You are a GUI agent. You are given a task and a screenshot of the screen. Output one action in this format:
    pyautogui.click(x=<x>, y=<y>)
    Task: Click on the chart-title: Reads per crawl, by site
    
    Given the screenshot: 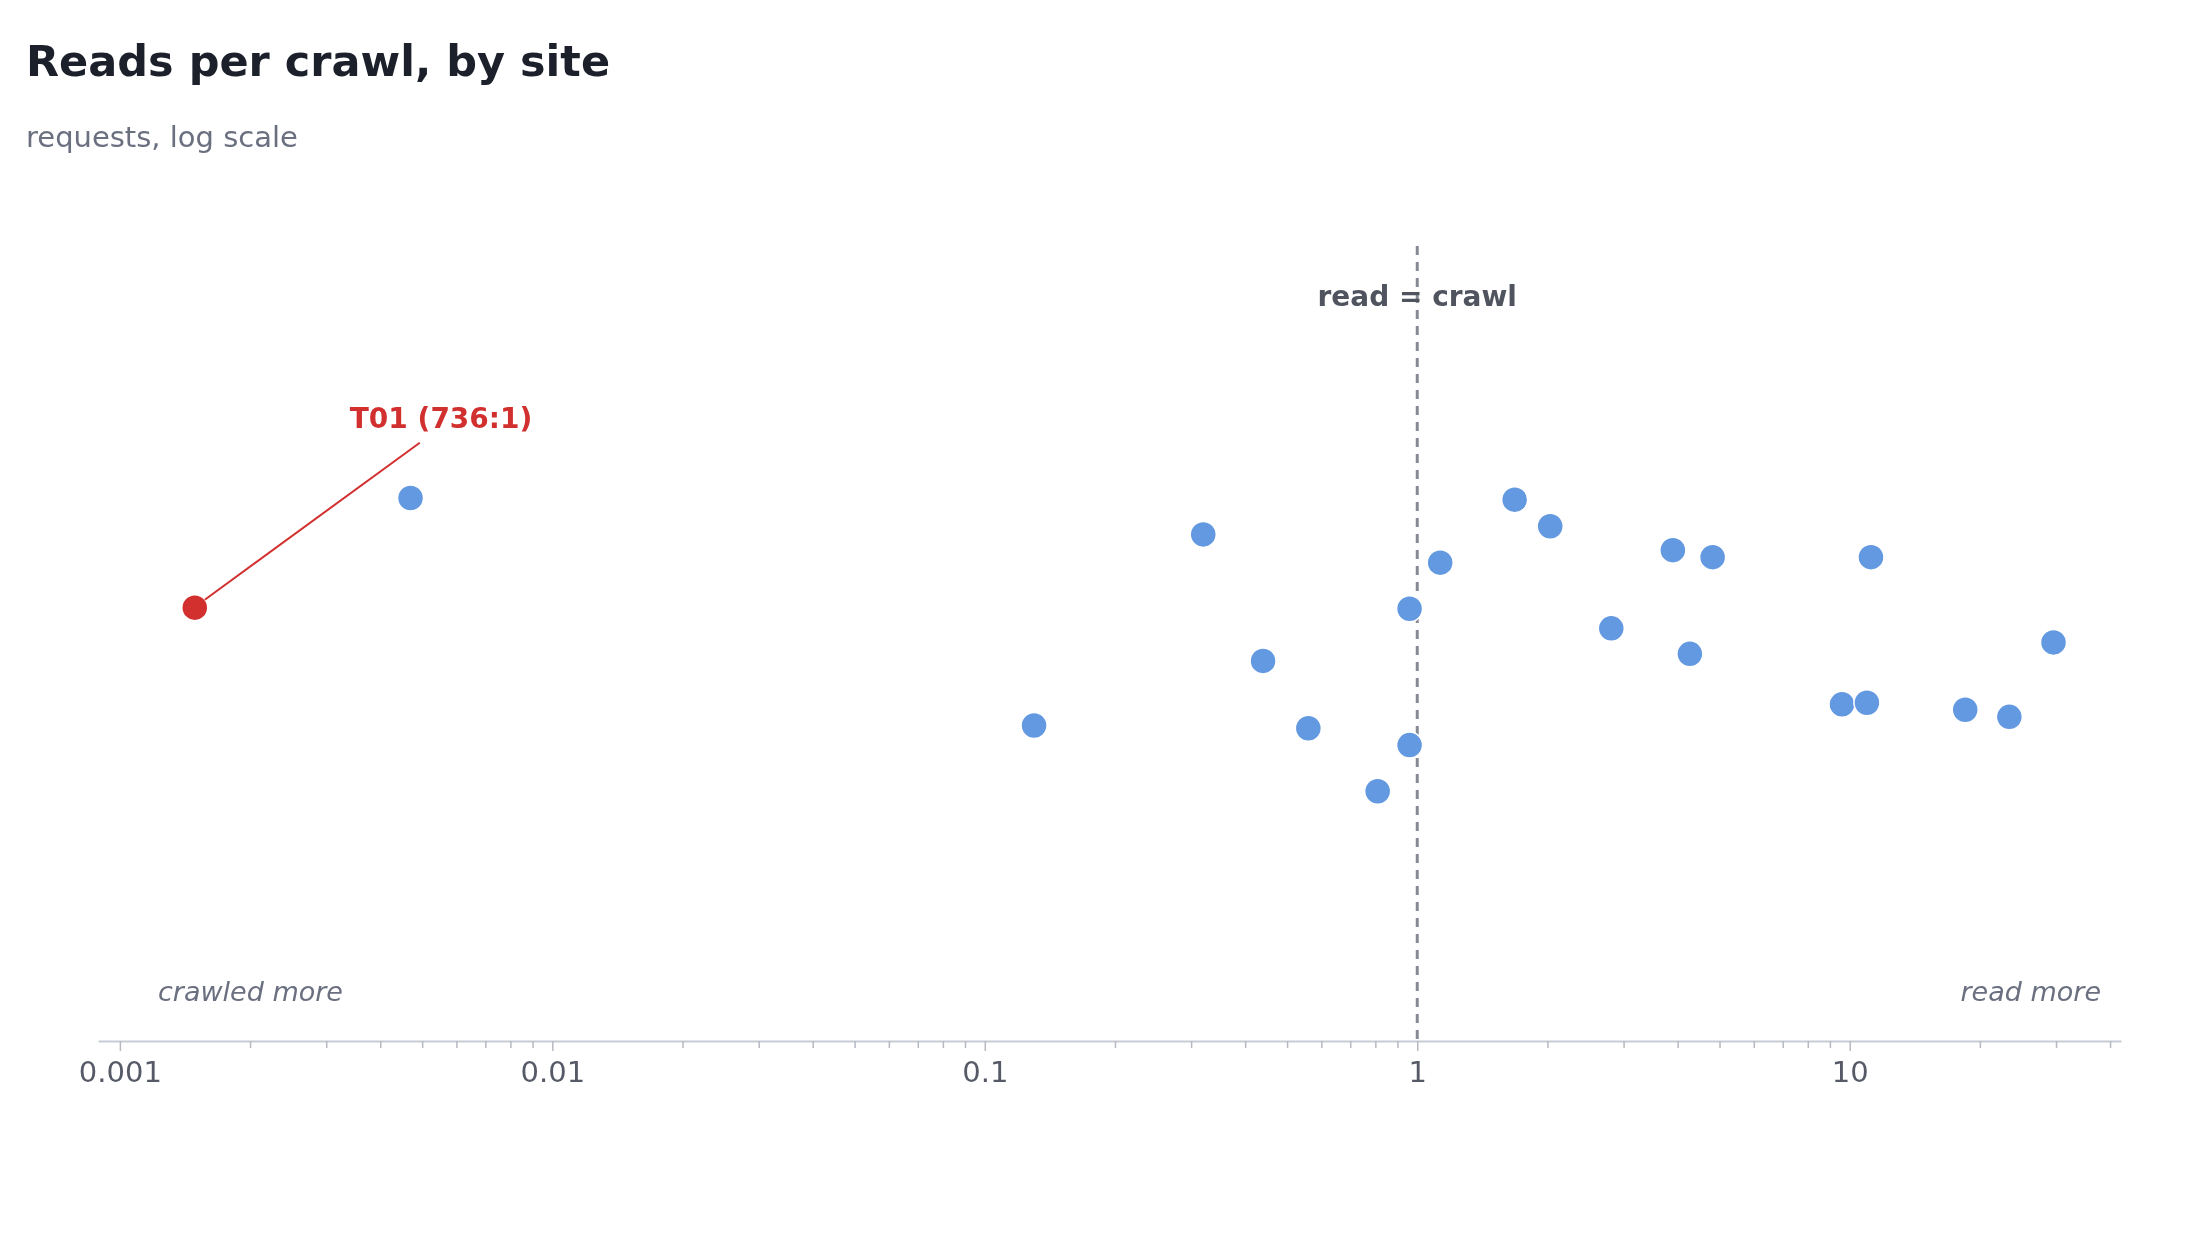 What is the action you would take?
    pyautogui.click(x=318, y=61)
    